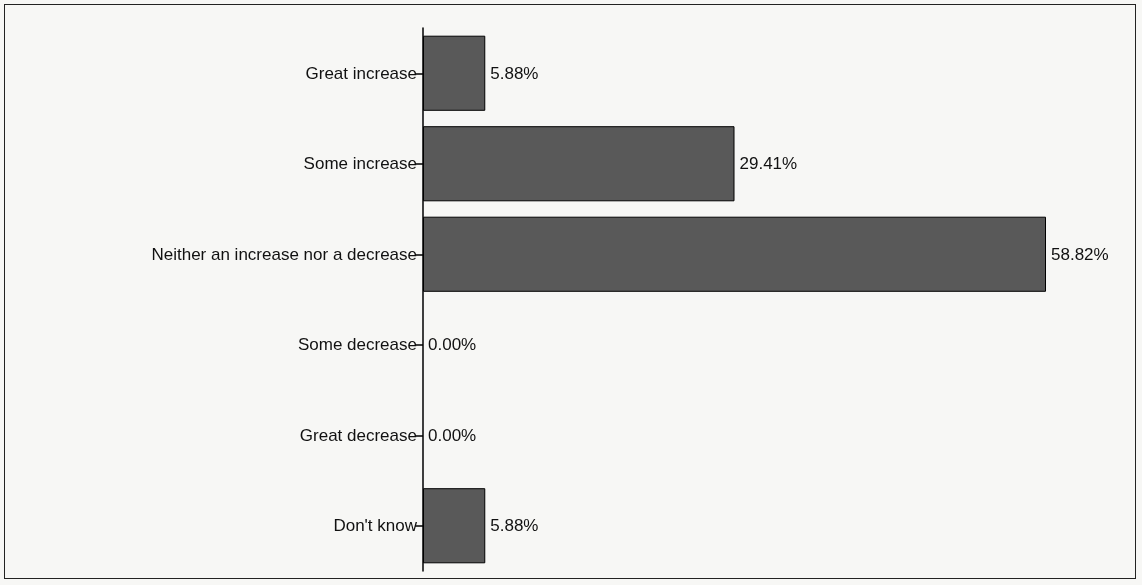  What do you see at coordinates (284, 254) in the screenshot?
I see `y-tick-label: Neither an increase nor a decrease` at bounding box center [284, 254].